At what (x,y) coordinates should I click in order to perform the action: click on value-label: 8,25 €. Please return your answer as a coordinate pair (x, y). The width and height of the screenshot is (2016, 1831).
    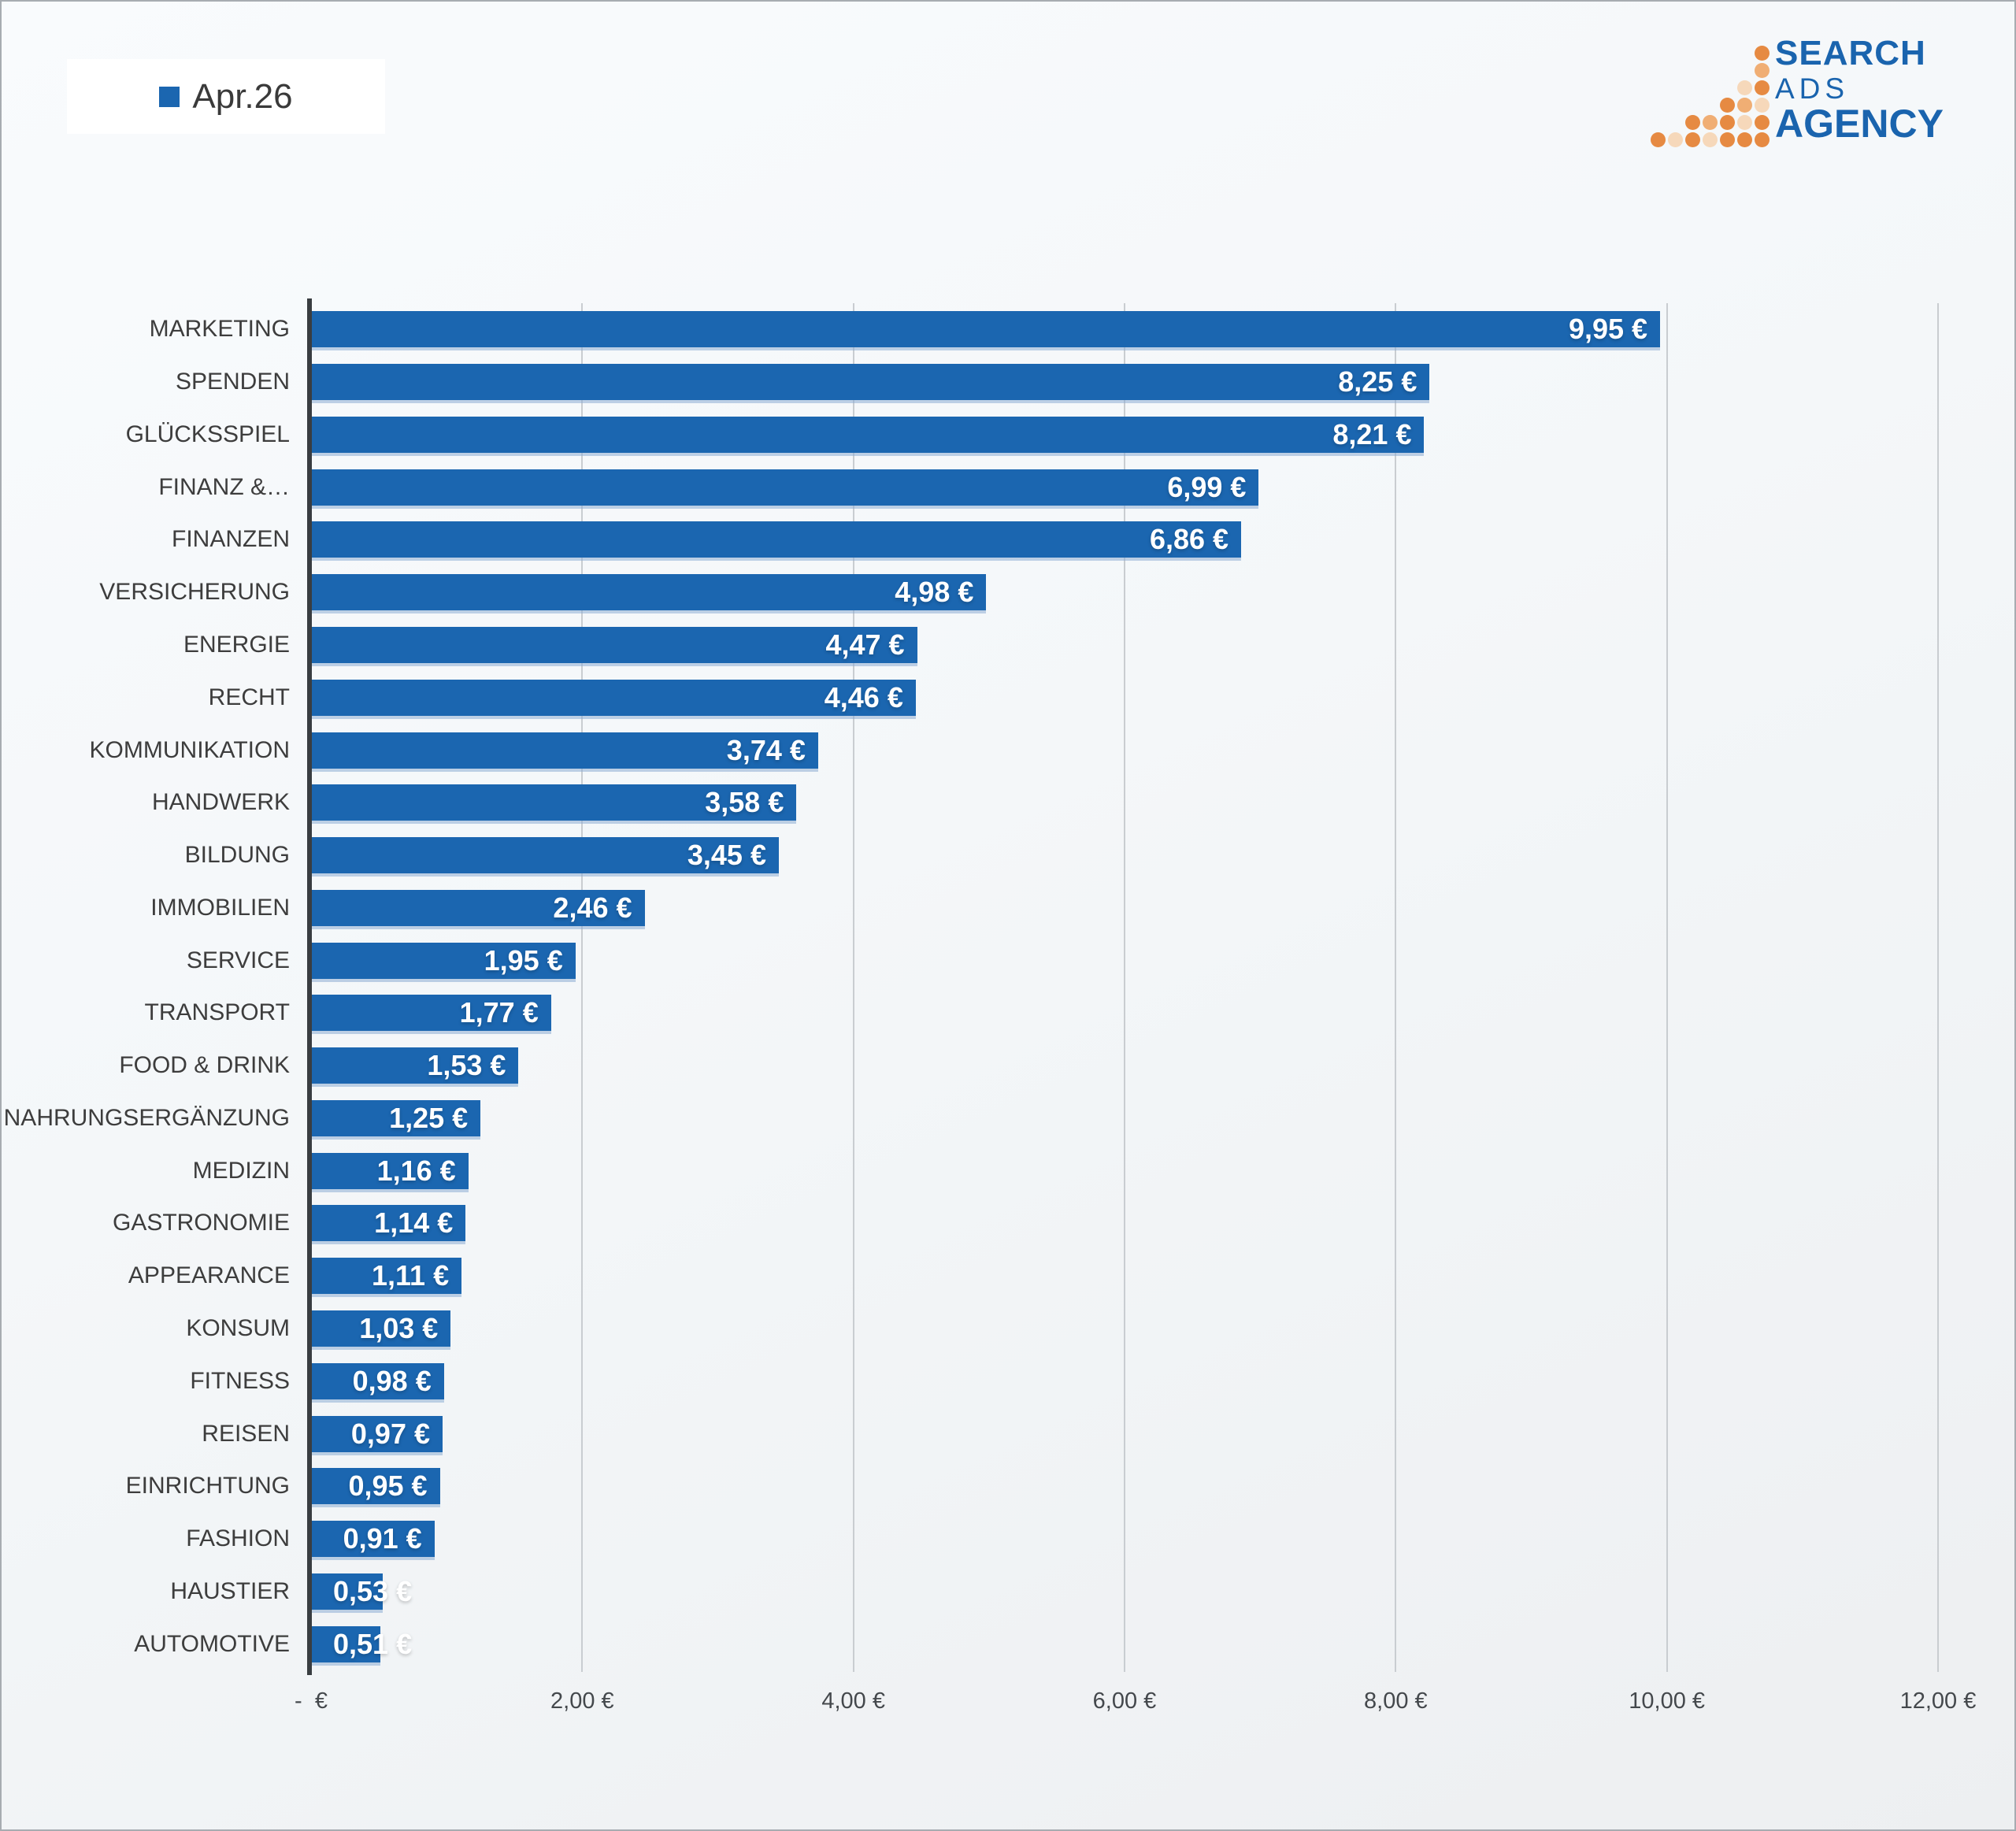
    Looking at the image, I should click on (1378, 381).